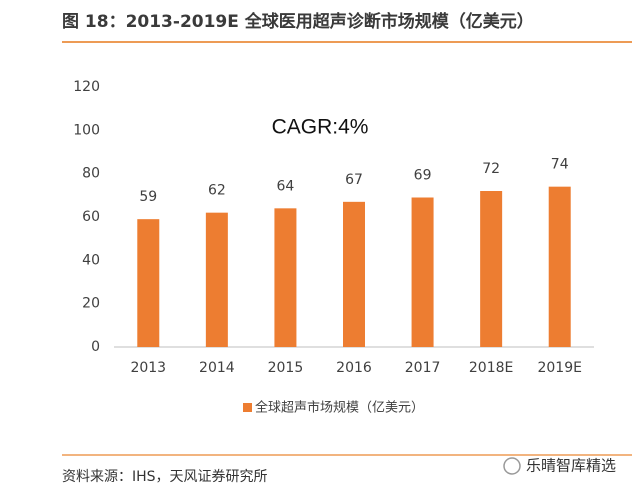  What do you see at coordinates (217, 191) in the screenshot?
I see `data-label: 62` at bounding box center [217, 191].